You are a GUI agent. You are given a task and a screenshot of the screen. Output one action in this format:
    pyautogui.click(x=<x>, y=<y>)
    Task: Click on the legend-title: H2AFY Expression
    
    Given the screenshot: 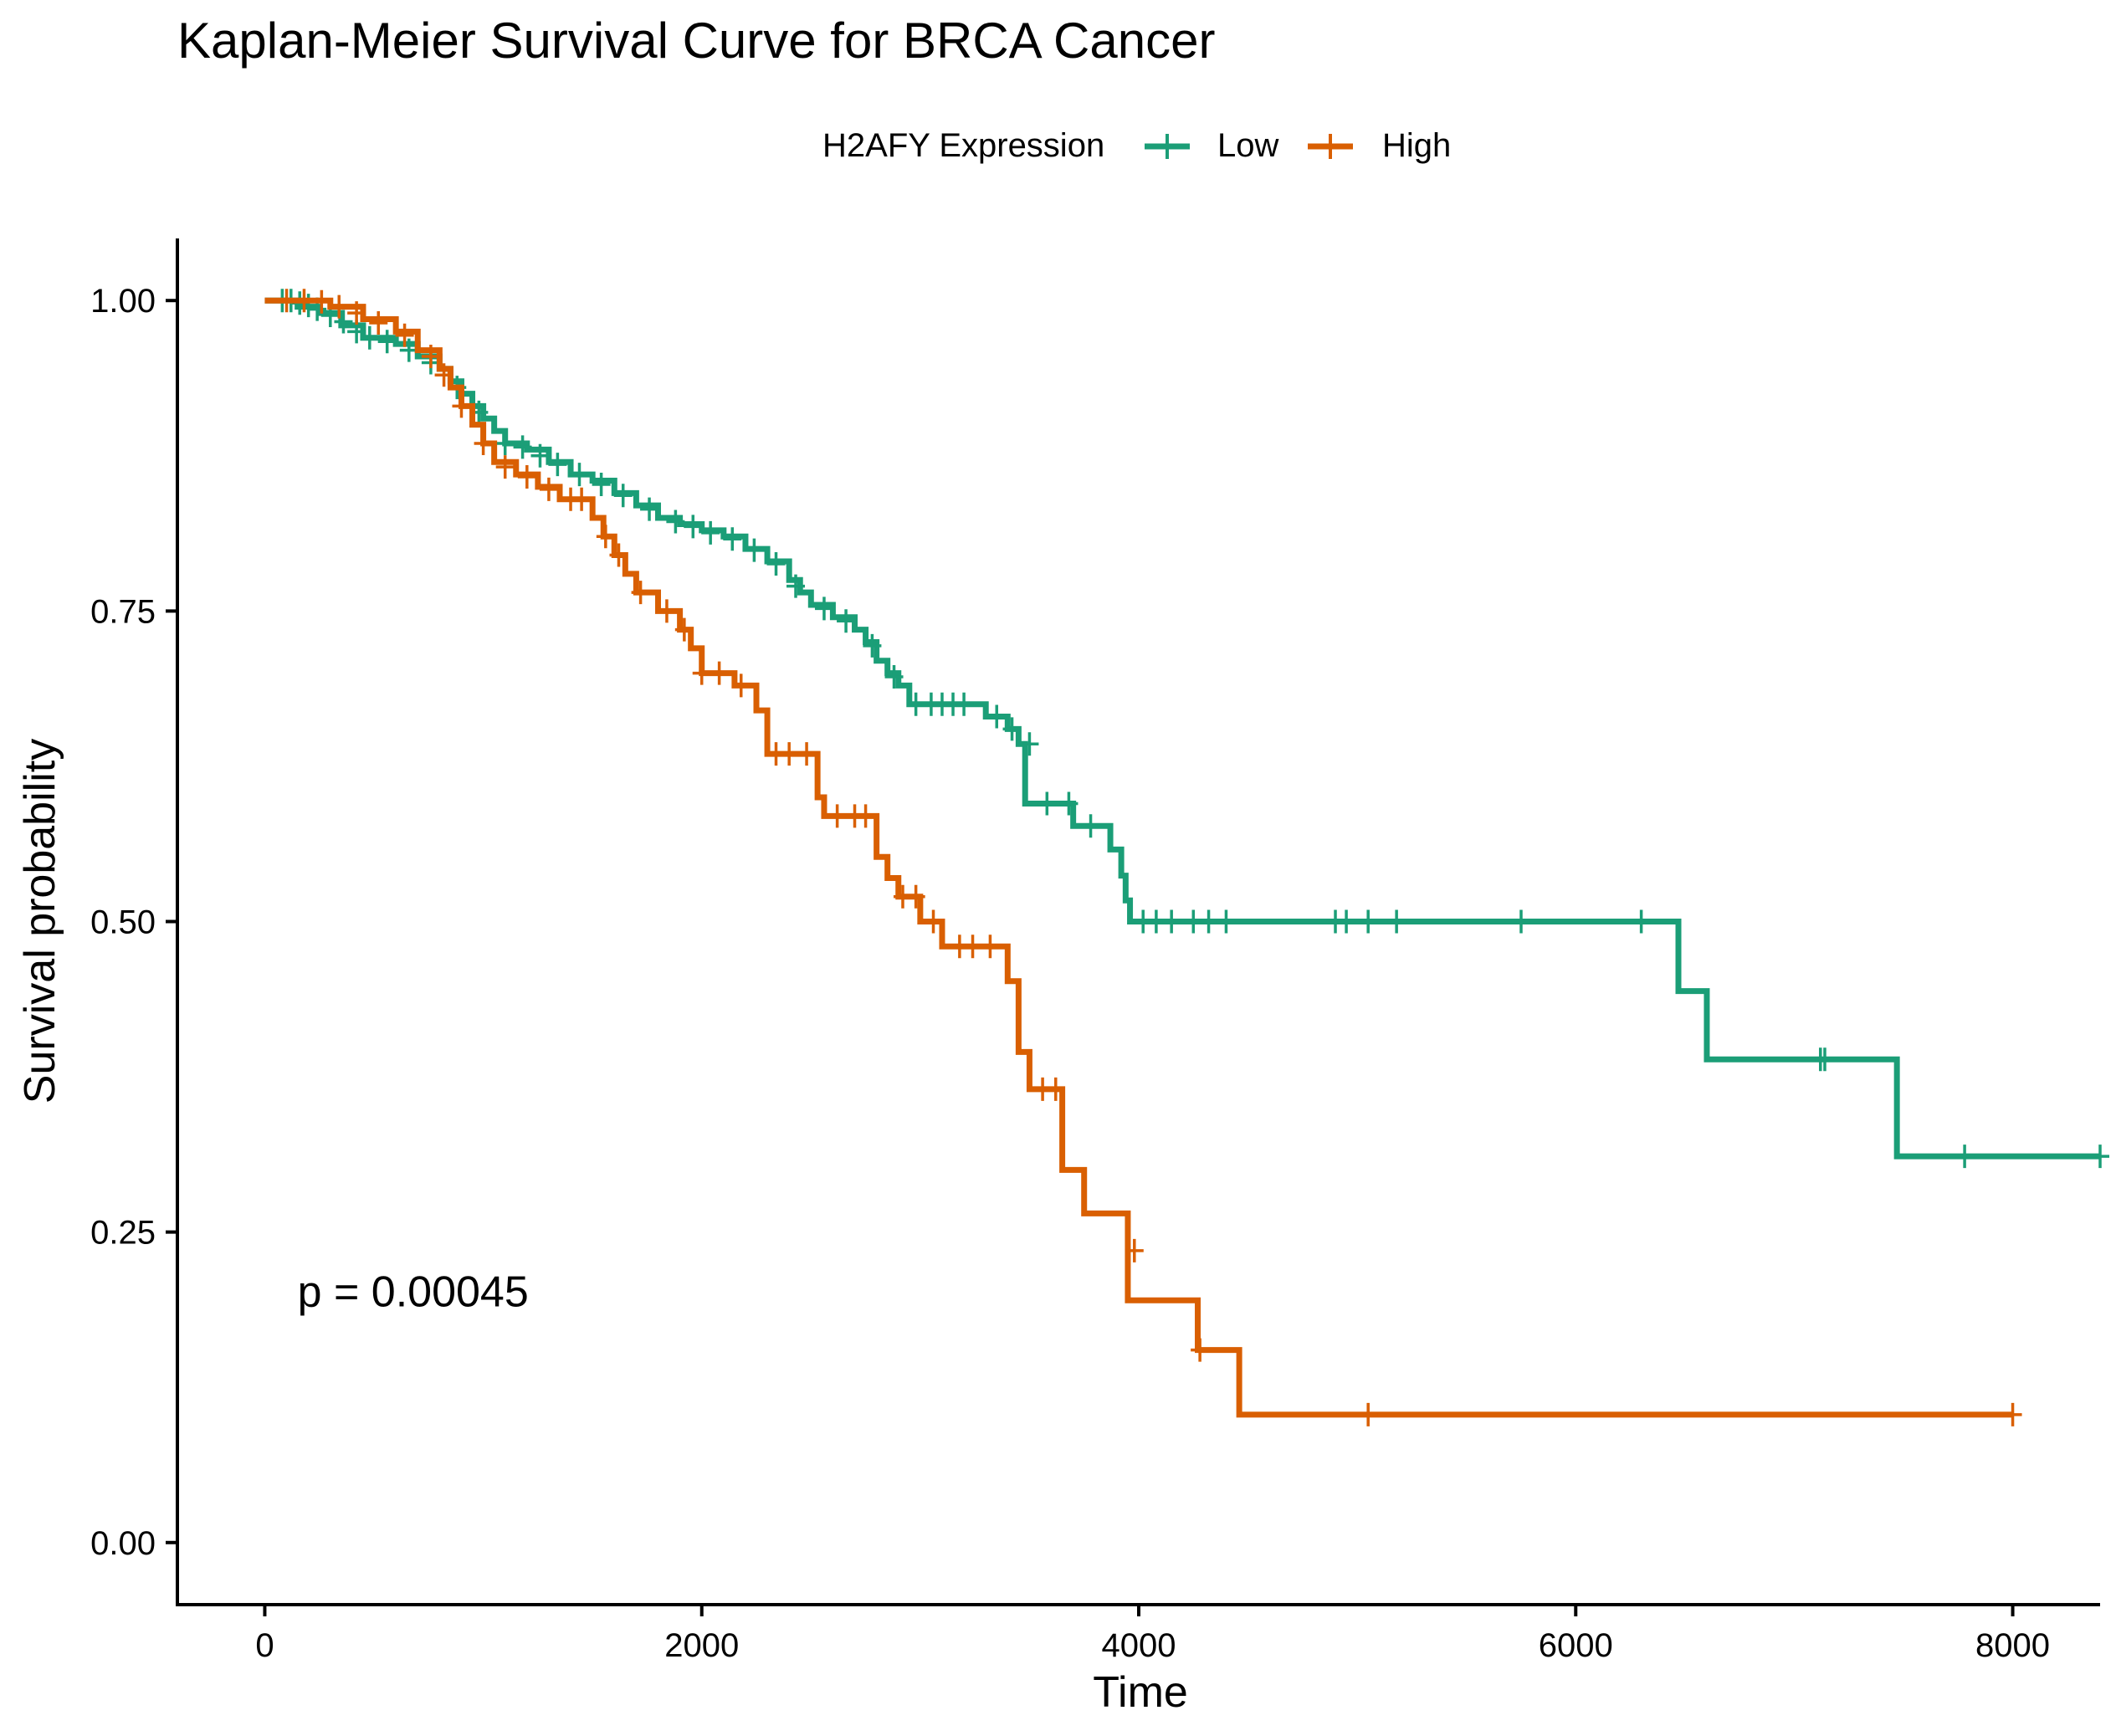 What is the action you would take?
    pyautogui.click(x=963, y=145)
    